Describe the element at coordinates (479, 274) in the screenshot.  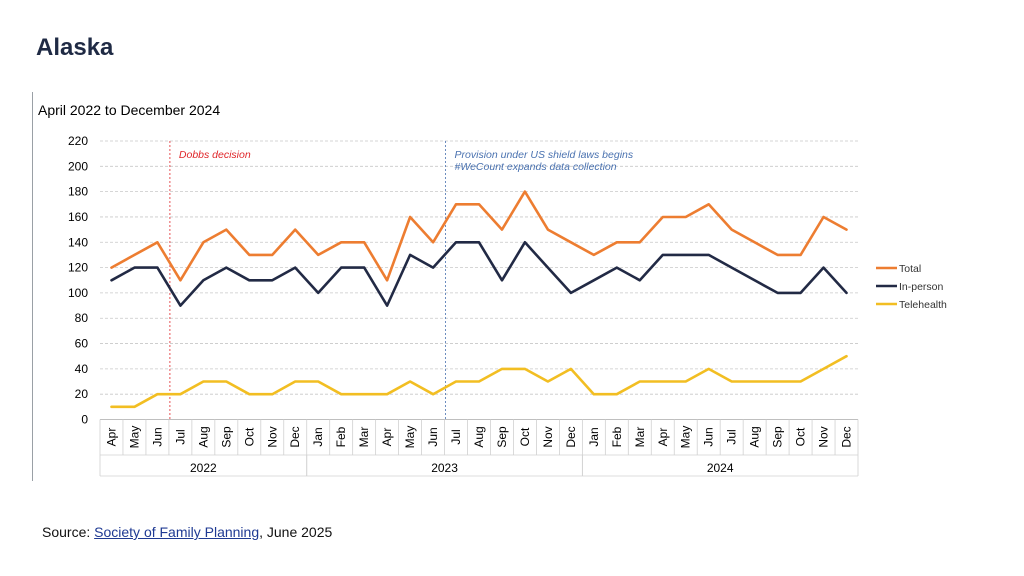
I see `series-line-in-person` at that location.